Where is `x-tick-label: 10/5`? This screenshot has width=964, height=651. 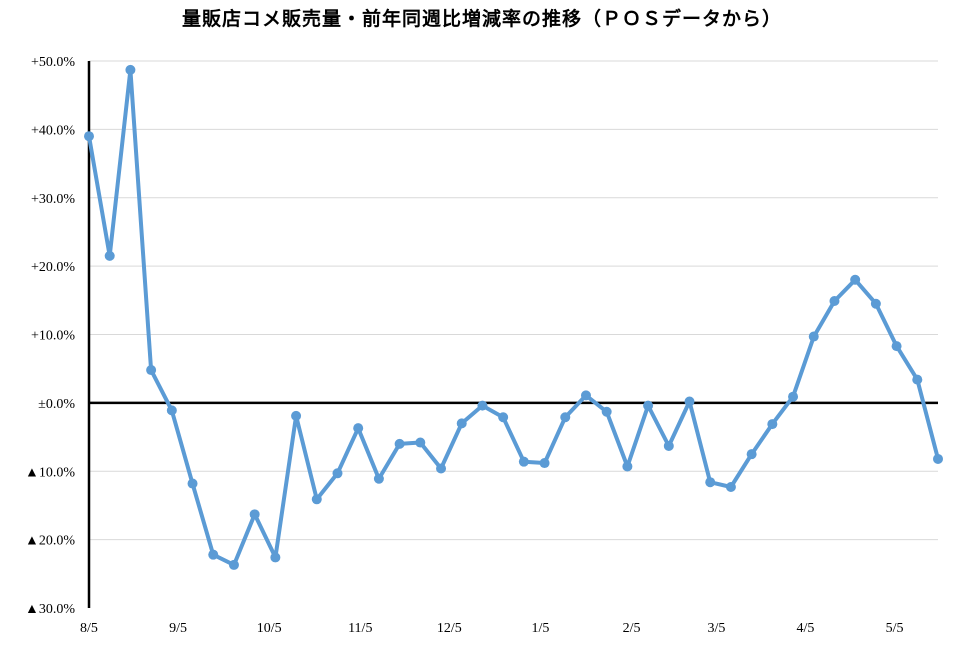 x-tick-label: 10/5 is located at coordinates (269, 628).